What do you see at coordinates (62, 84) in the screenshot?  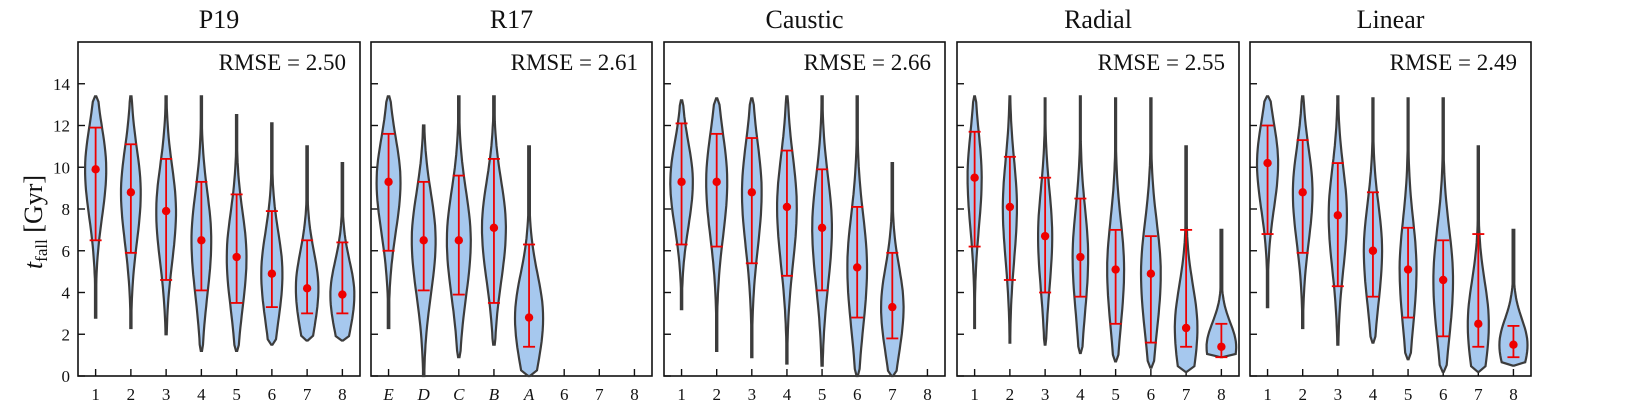 I see `y-tick-label: 14` at bounding box center [62, 84].